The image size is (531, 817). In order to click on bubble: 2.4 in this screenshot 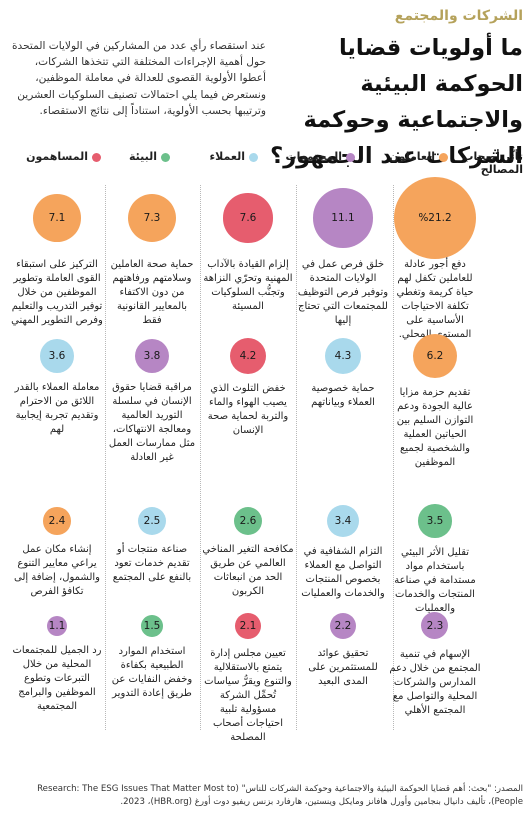, I will do `click(57, 521)`.